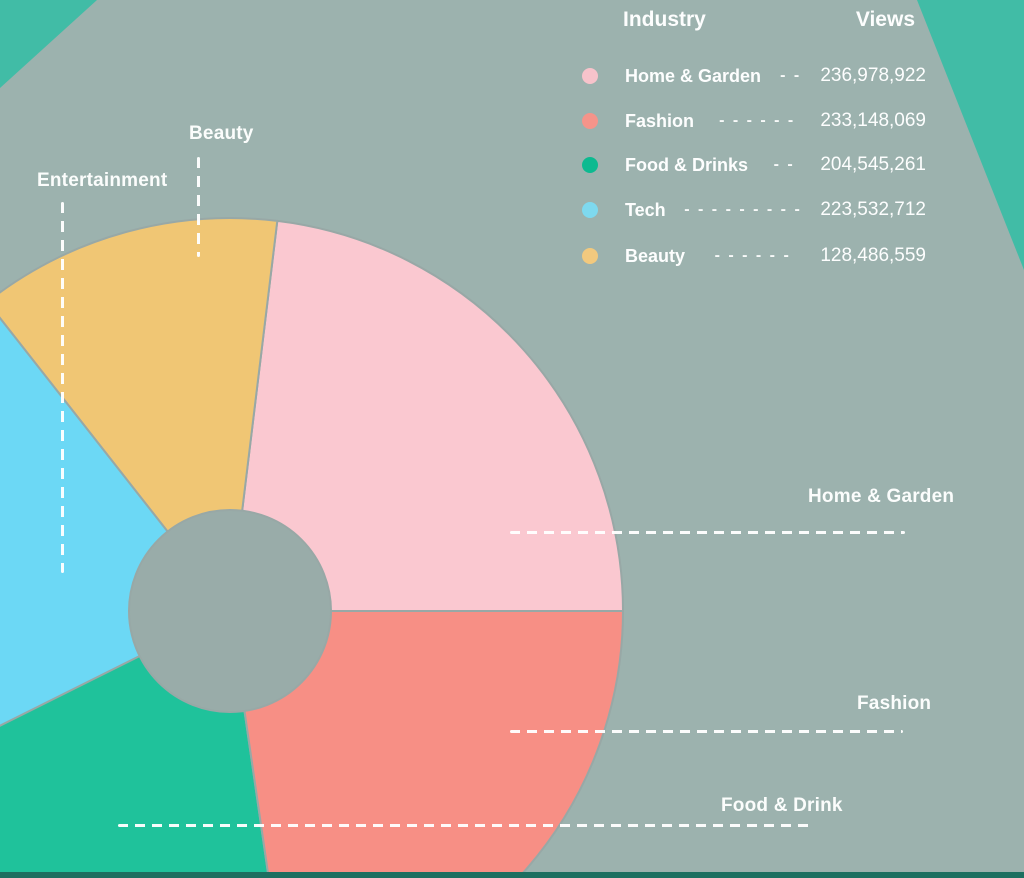 Image resolution: width=1024 pixels, height=878 pixels. What do you see at coordinates (512, 875) in the screenshot?
I see `bottom-edge-strip` at bounding box center [512, 875].